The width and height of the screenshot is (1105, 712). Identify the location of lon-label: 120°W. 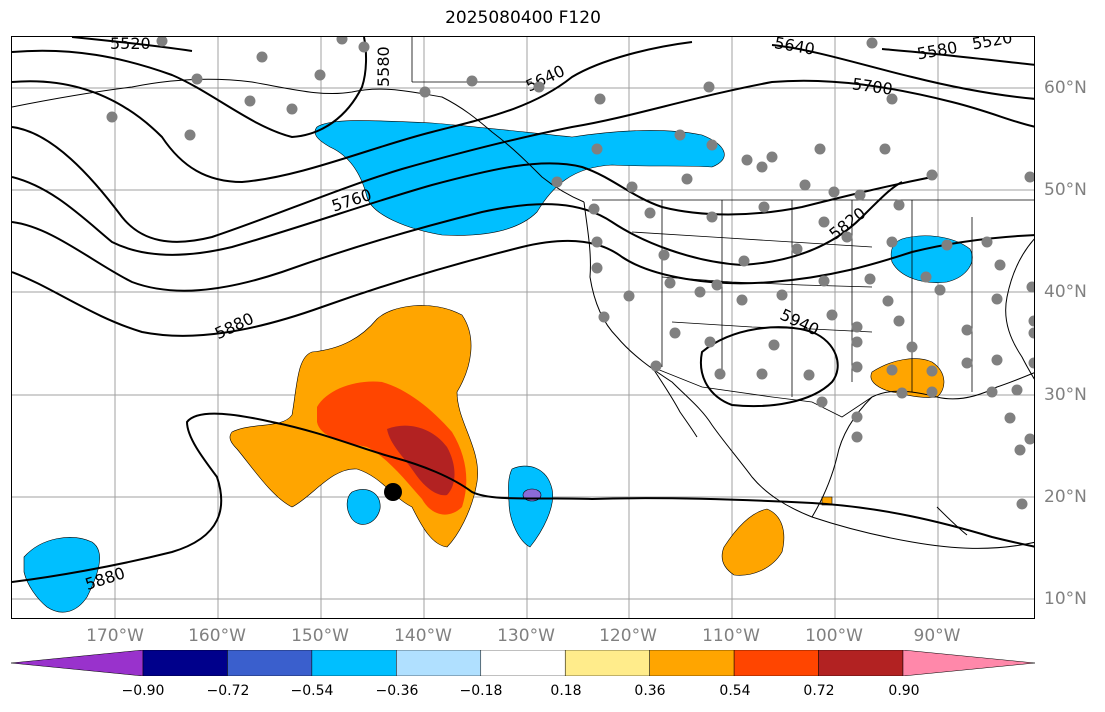
(628, 636).